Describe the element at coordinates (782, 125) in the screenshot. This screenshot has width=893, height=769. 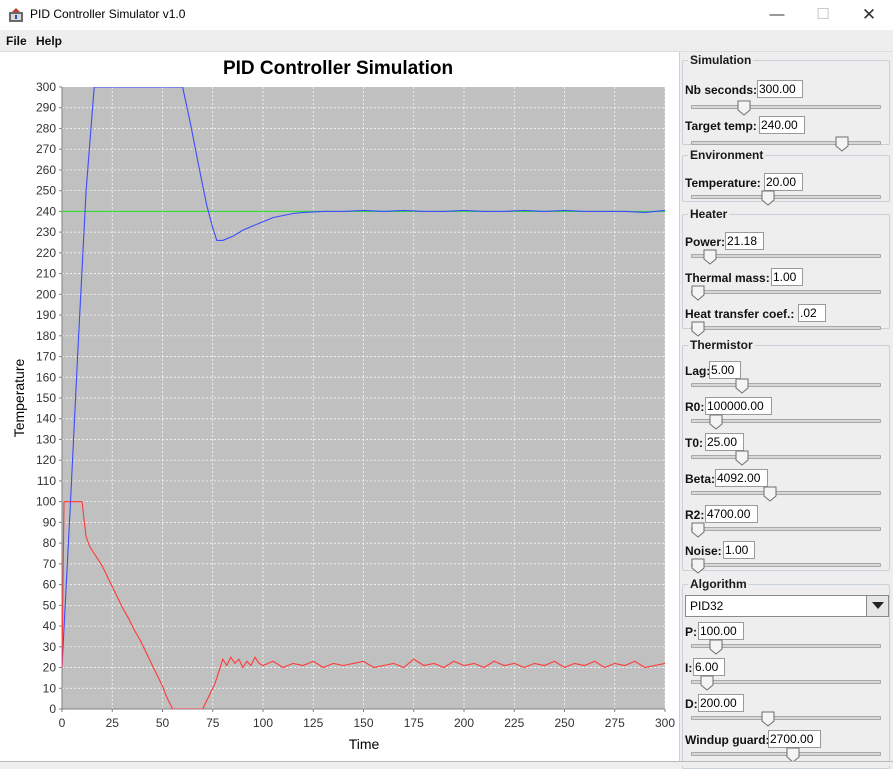
I see `target-temp-field: 240.00` at that location.